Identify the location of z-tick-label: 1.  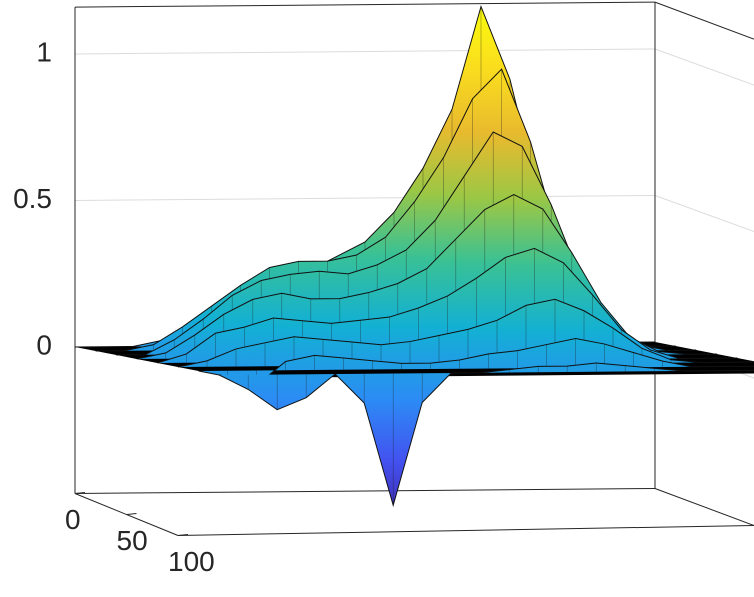
(44, 51).